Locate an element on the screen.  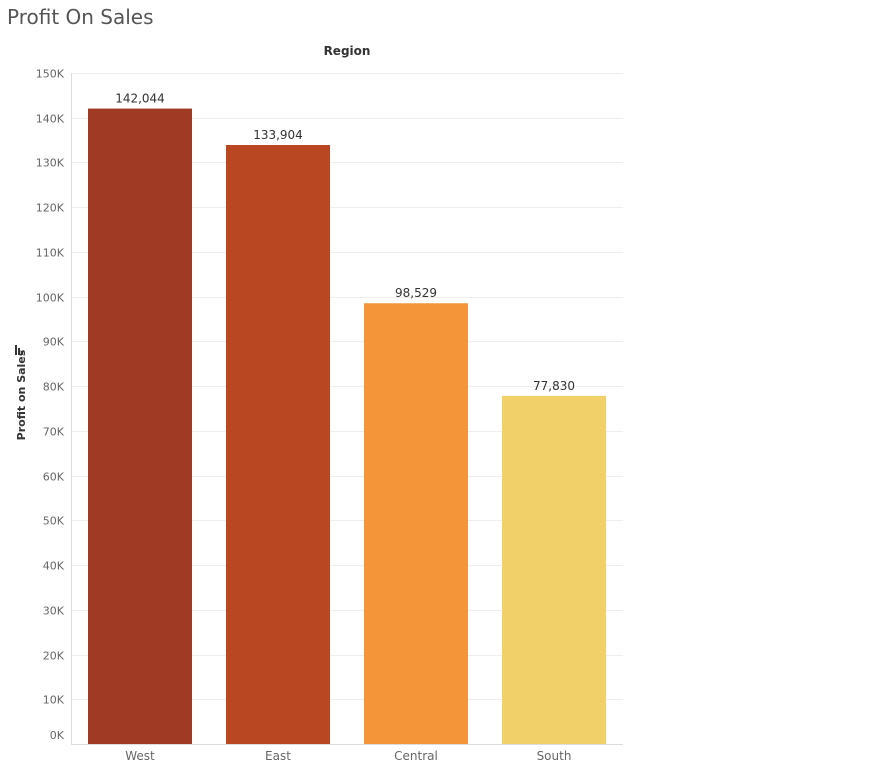
bar-central is located at coordinates (416, 523).